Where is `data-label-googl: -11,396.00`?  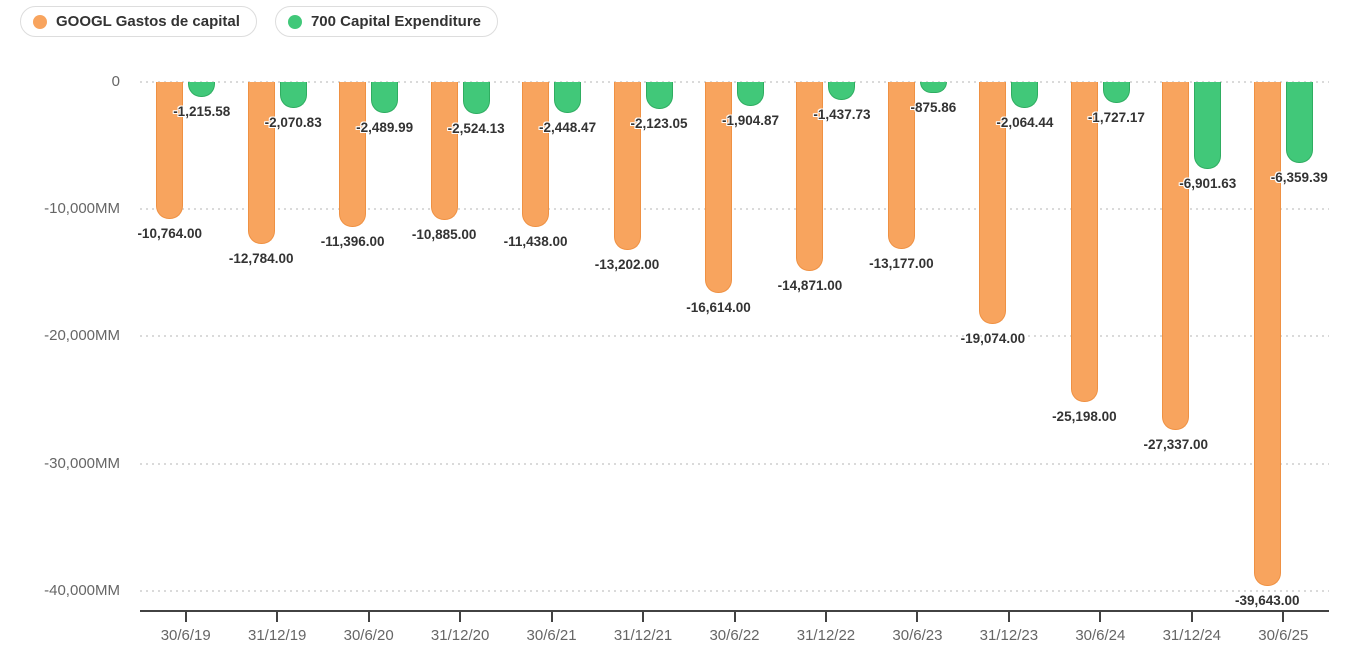
data-label-googl: -11,396.00 is located at coordinates (352, 241).